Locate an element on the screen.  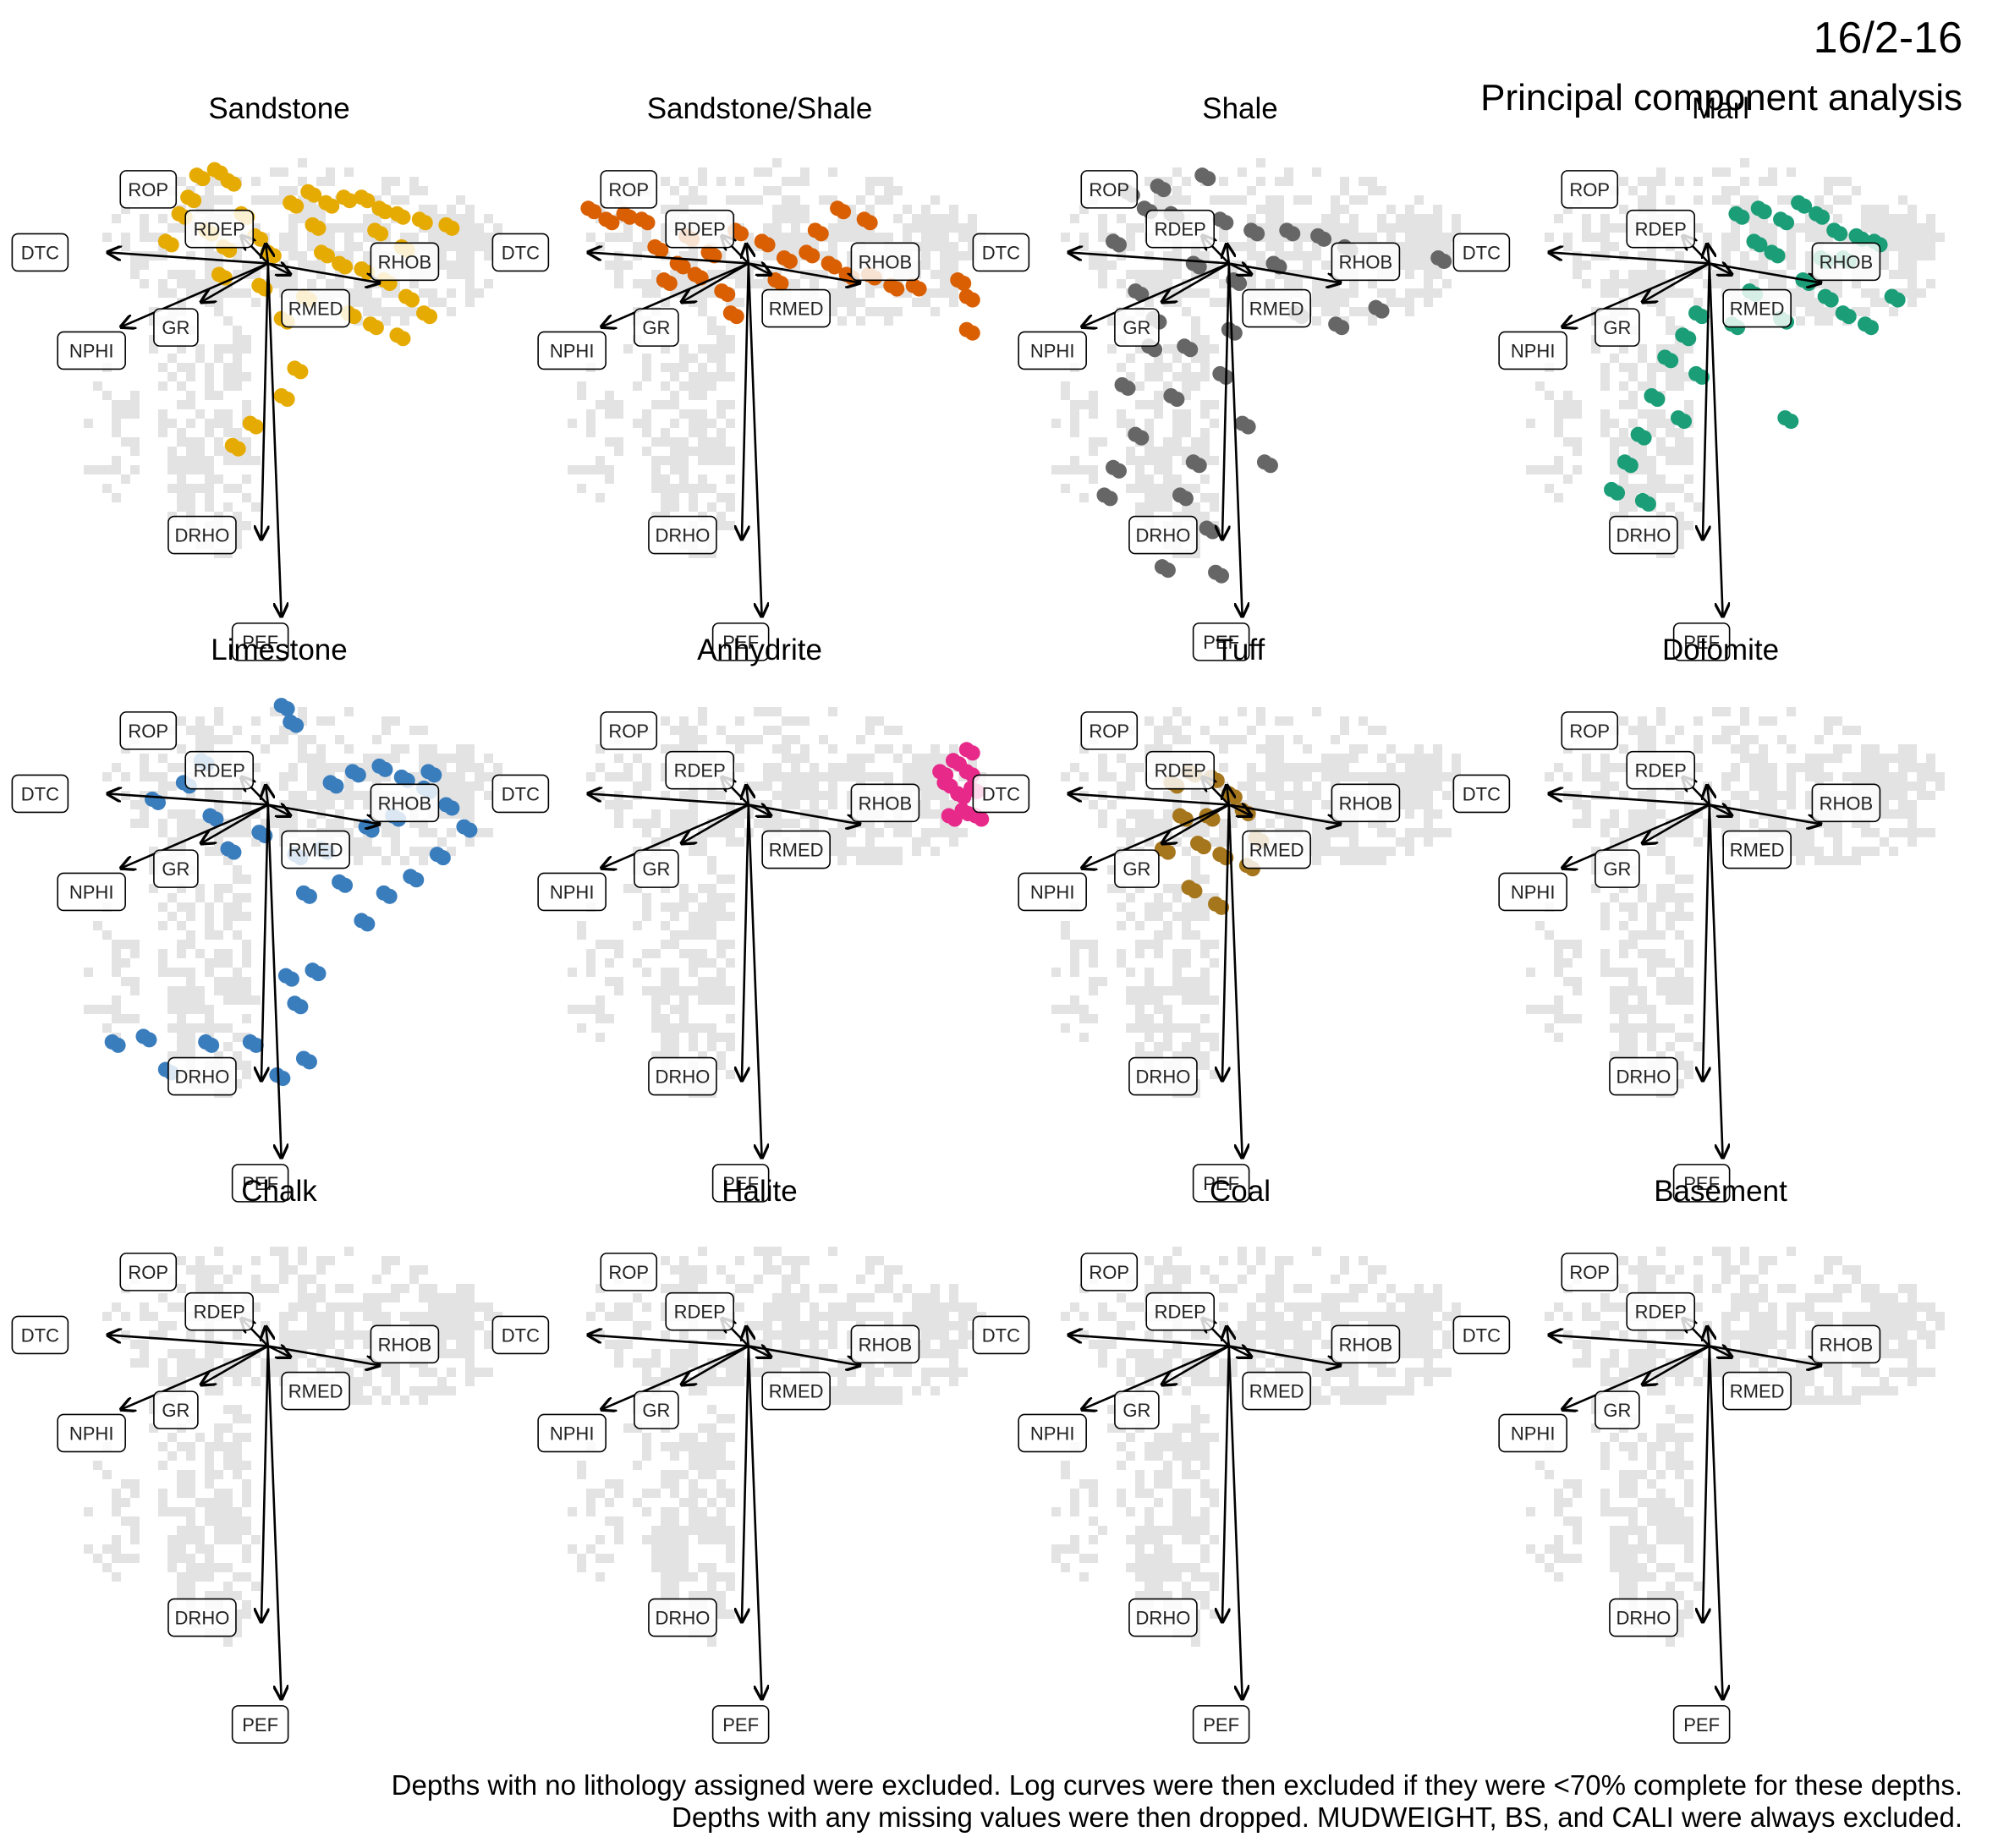
label-dtc: DTC is located at coordinates (521, 793).